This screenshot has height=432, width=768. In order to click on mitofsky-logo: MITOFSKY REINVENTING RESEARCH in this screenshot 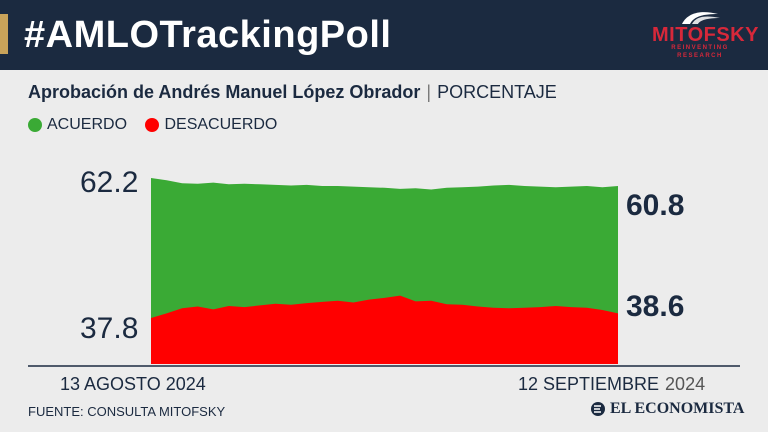, I will do `click(705, 36)`.